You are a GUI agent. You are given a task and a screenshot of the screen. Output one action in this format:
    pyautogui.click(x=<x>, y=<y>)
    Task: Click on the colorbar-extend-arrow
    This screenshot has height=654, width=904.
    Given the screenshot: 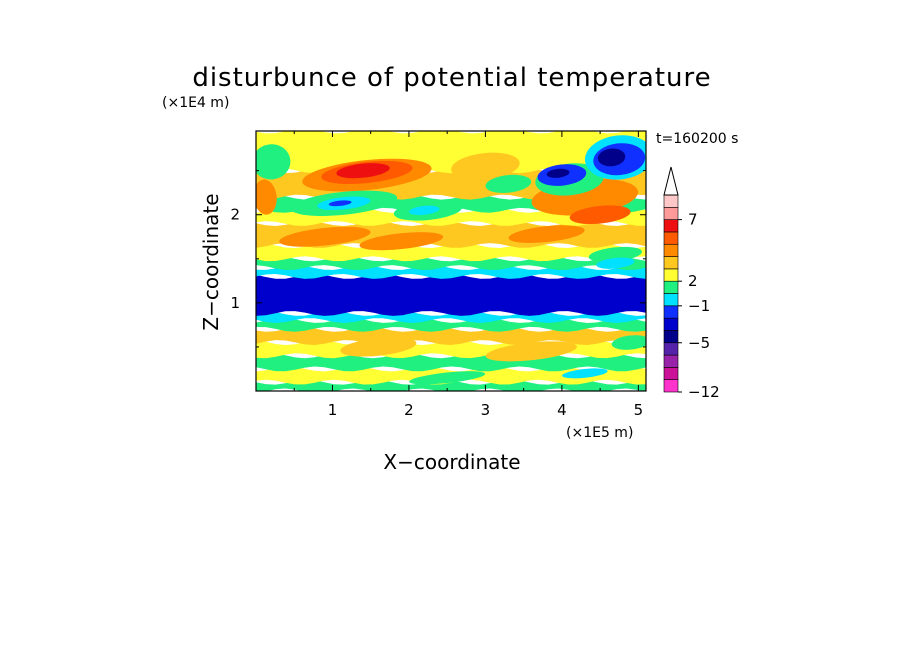 What is the action you would take?
    pyautogui.click(x=671, y=181)
    